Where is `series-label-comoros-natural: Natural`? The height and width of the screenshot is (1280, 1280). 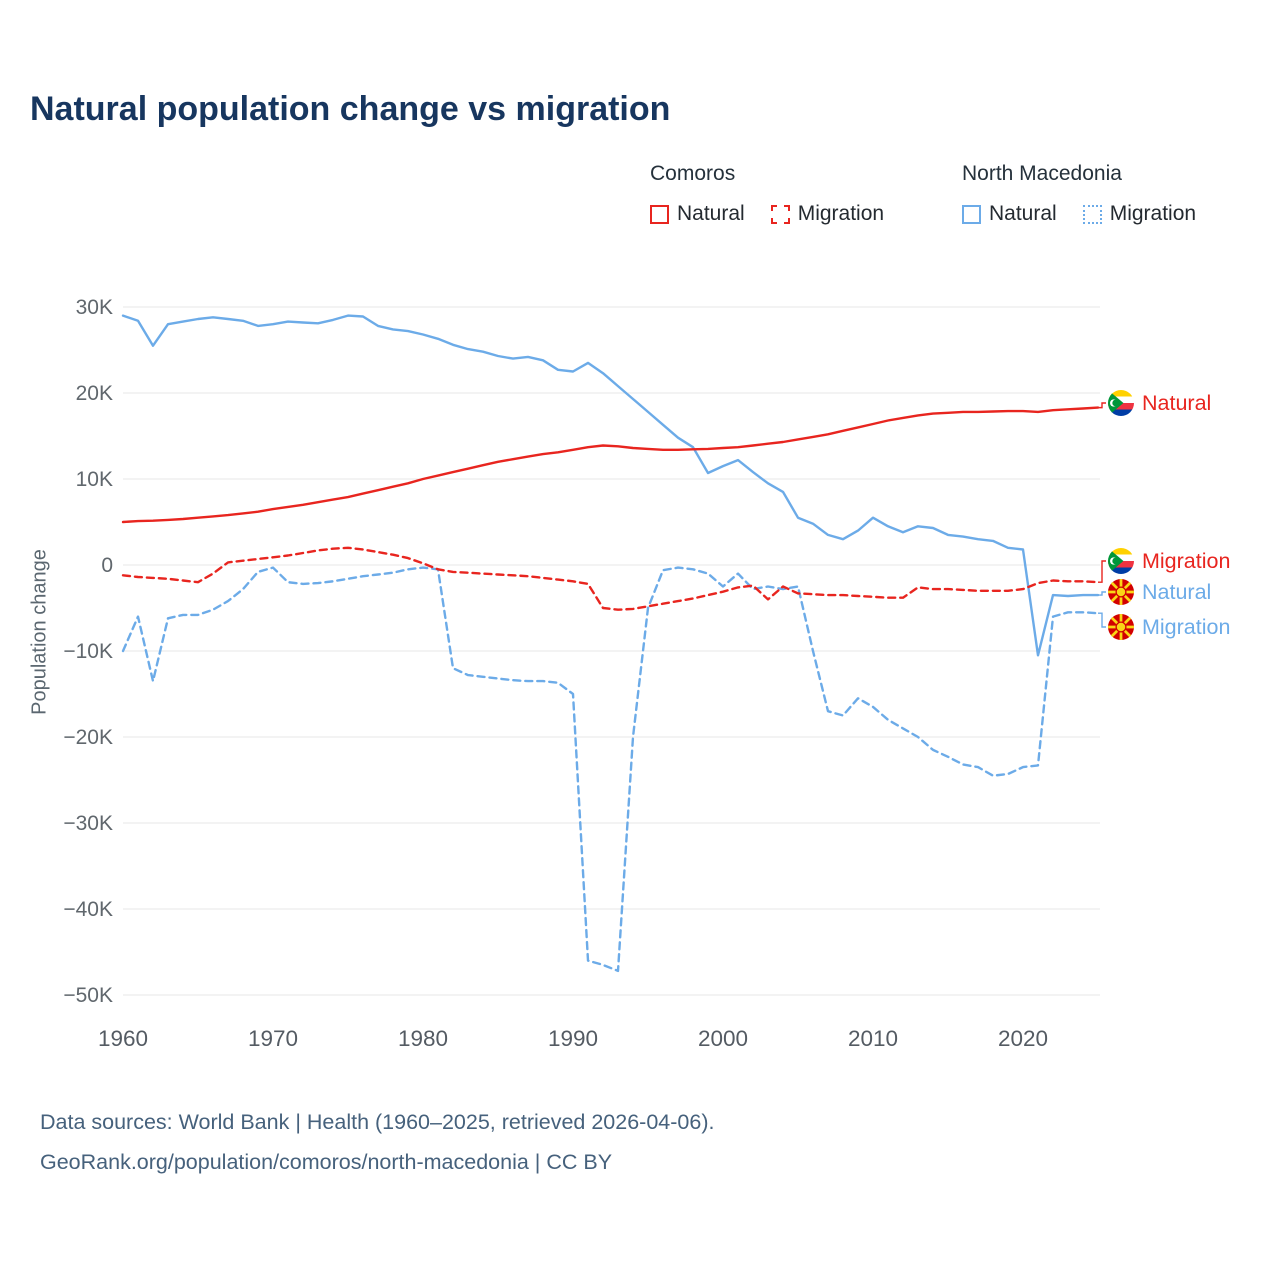
series-label-comoros-natural: Natural is located at coordinates (1159, 403).